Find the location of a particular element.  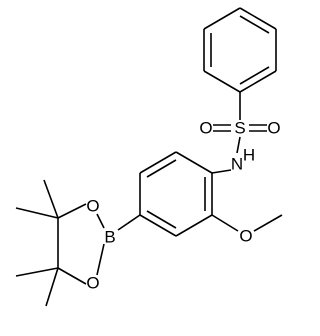

atom-label: S is located at coordinates (239, 128).